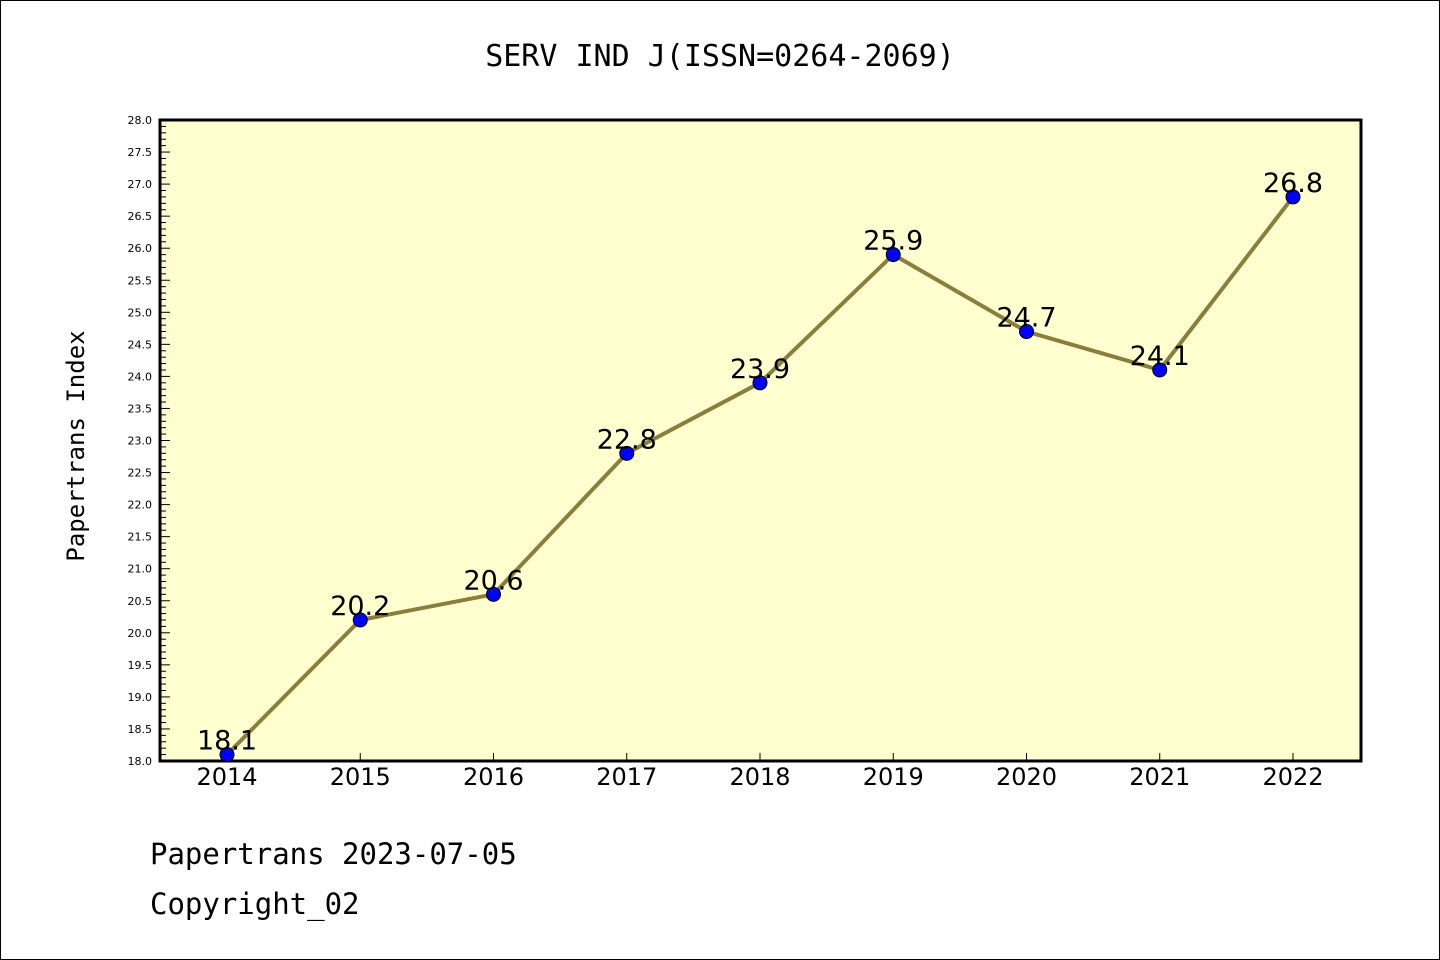  Describe the element at coordinates (140, 184) in the screenshot. I see `y-tick-label: 27.0` at that location.